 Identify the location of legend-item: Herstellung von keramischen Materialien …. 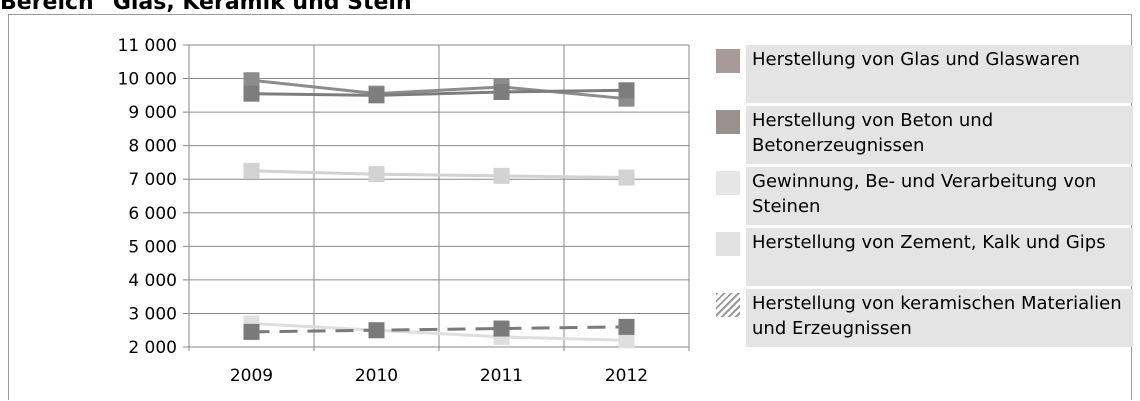
(924, 318).